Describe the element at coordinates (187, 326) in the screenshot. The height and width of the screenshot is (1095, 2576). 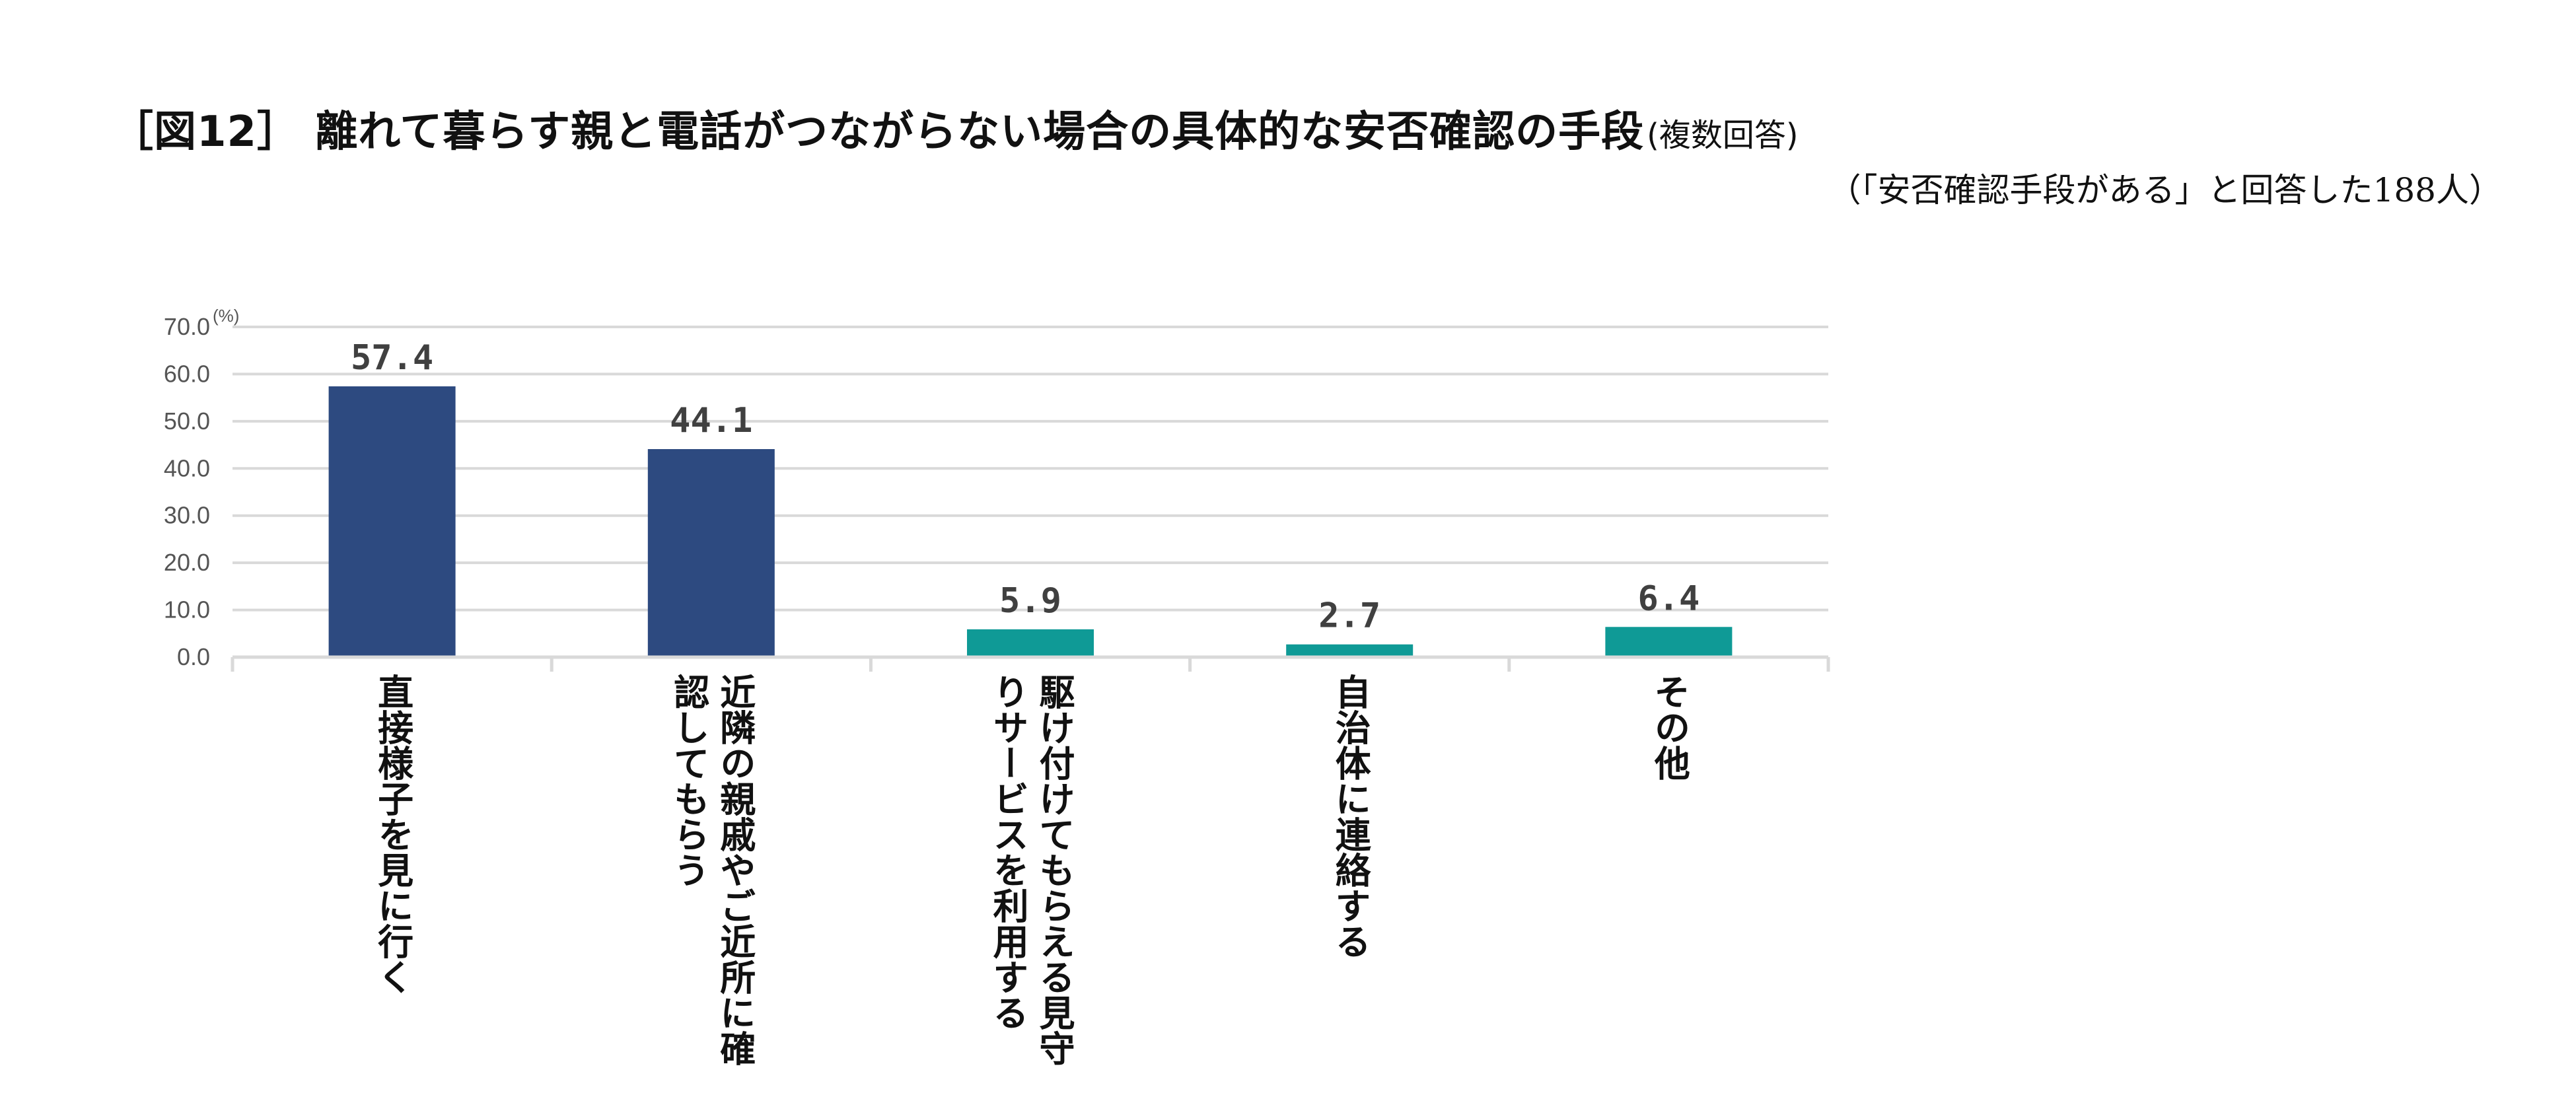
I see `y-tick-label: 70.0` at that location.